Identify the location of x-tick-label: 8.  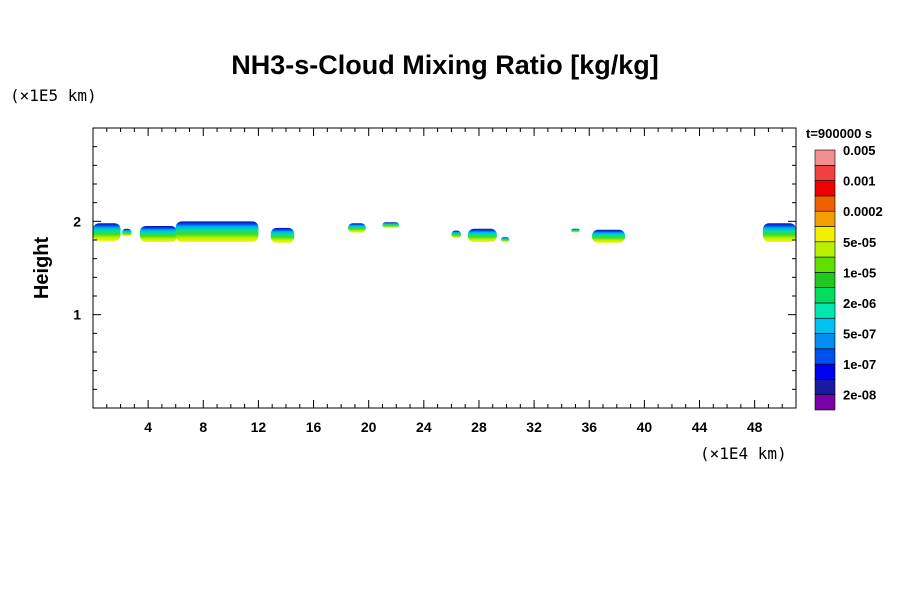
(203, 427).